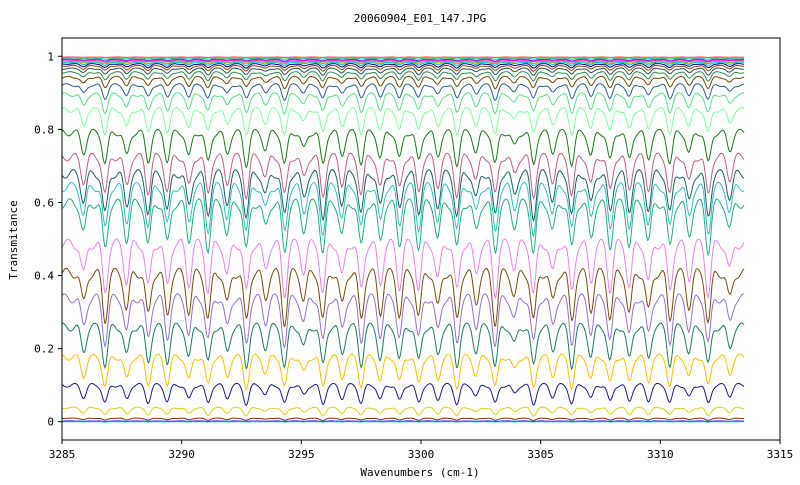 The height and width of the screenshot is (485, 800). I want to click on x-tick-label: 3315, so click(780, 454).